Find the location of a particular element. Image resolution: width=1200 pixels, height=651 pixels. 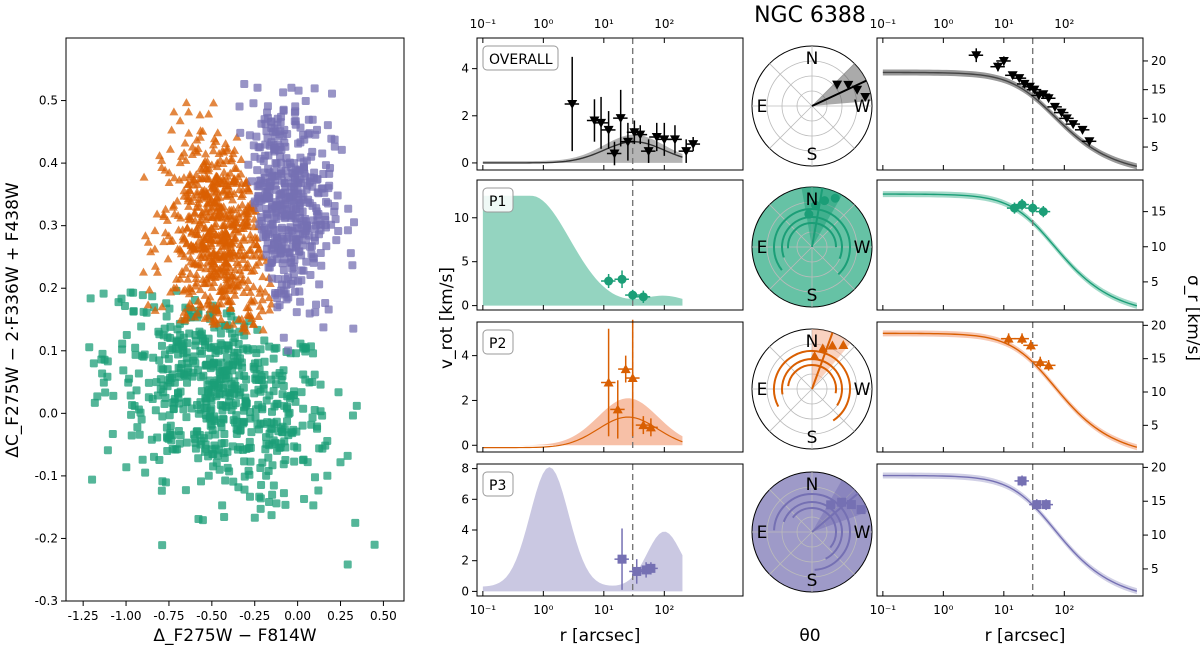

sigma-panel-p1: 5 10 15 is located at coordinates (1021, 245).